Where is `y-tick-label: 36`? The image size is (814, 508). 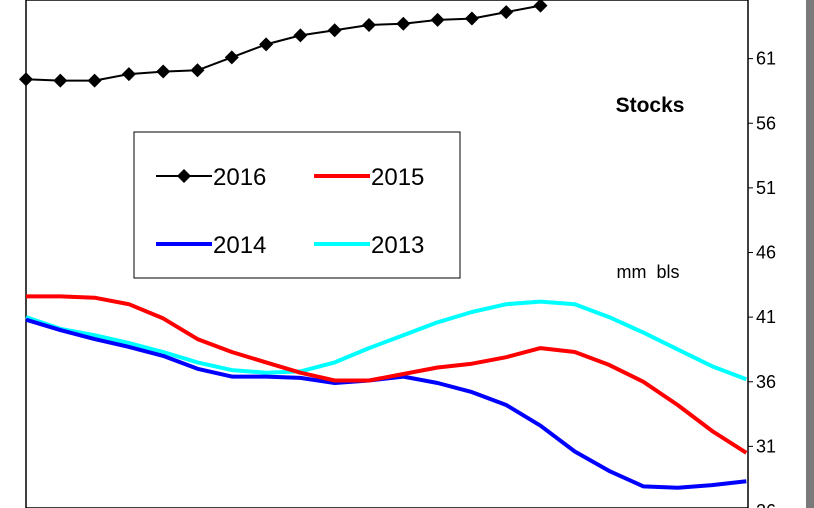 y-tick-label: 36 is located at coordinates (766, 382).